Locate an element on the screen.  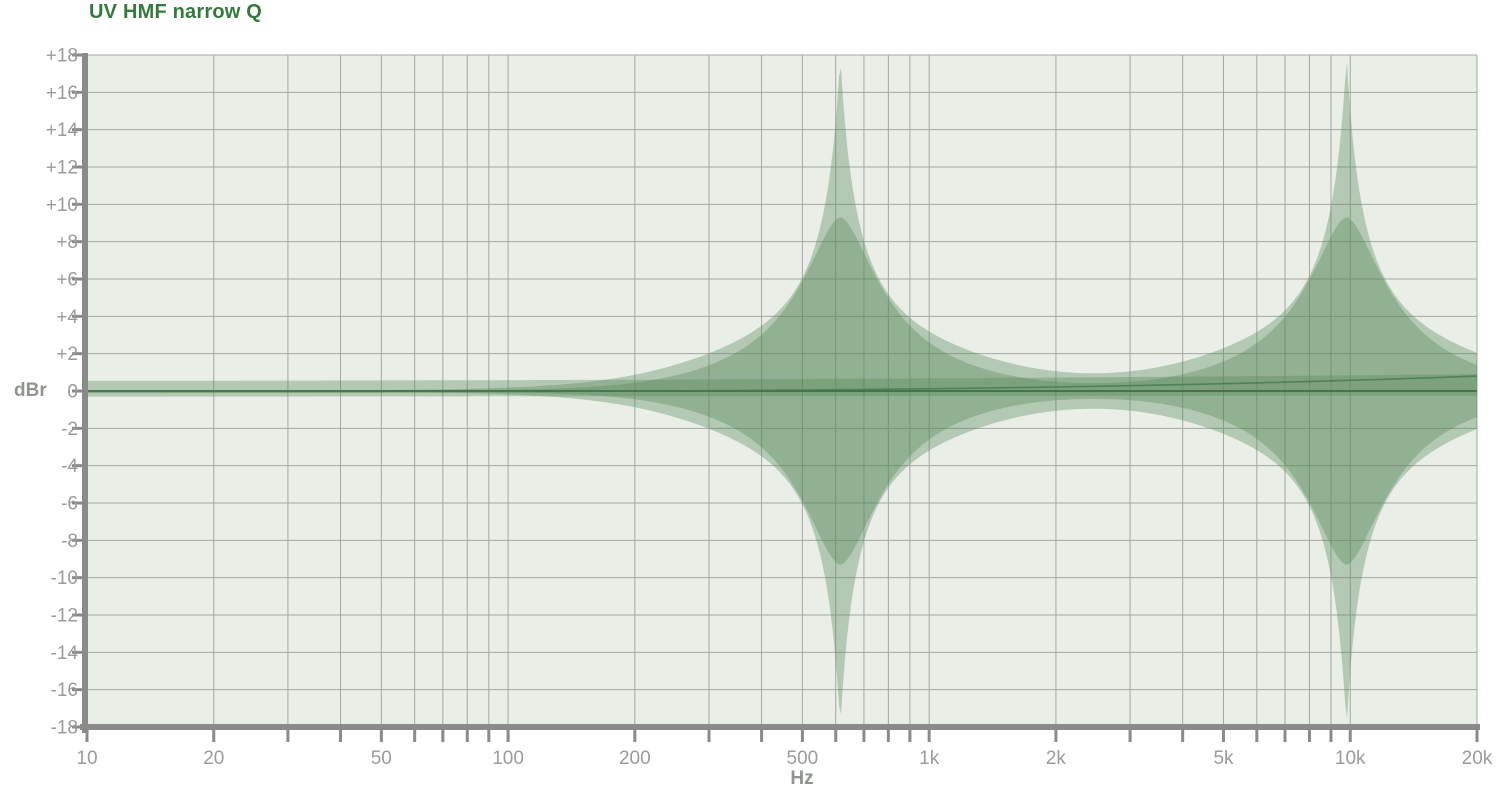
svg-text: 10 is located at coordinates (86, 758).